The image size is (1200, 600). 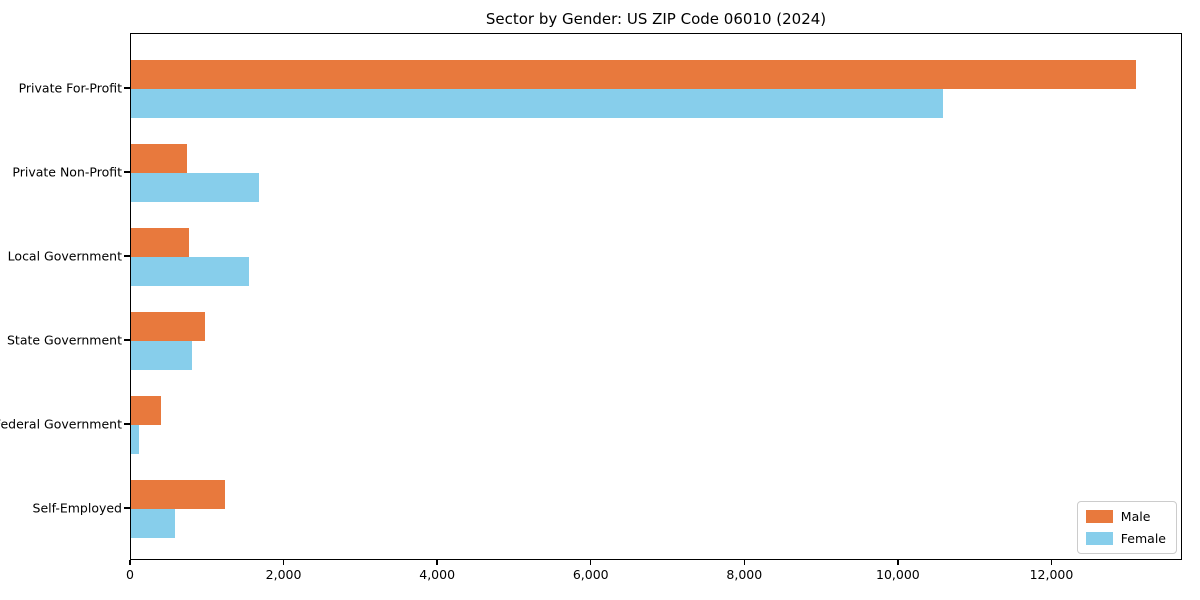 What do you see at coordinates (283, 574) in the screenshot?
I see `x-tick-label: 2,000` at bounding box center [283, 574].